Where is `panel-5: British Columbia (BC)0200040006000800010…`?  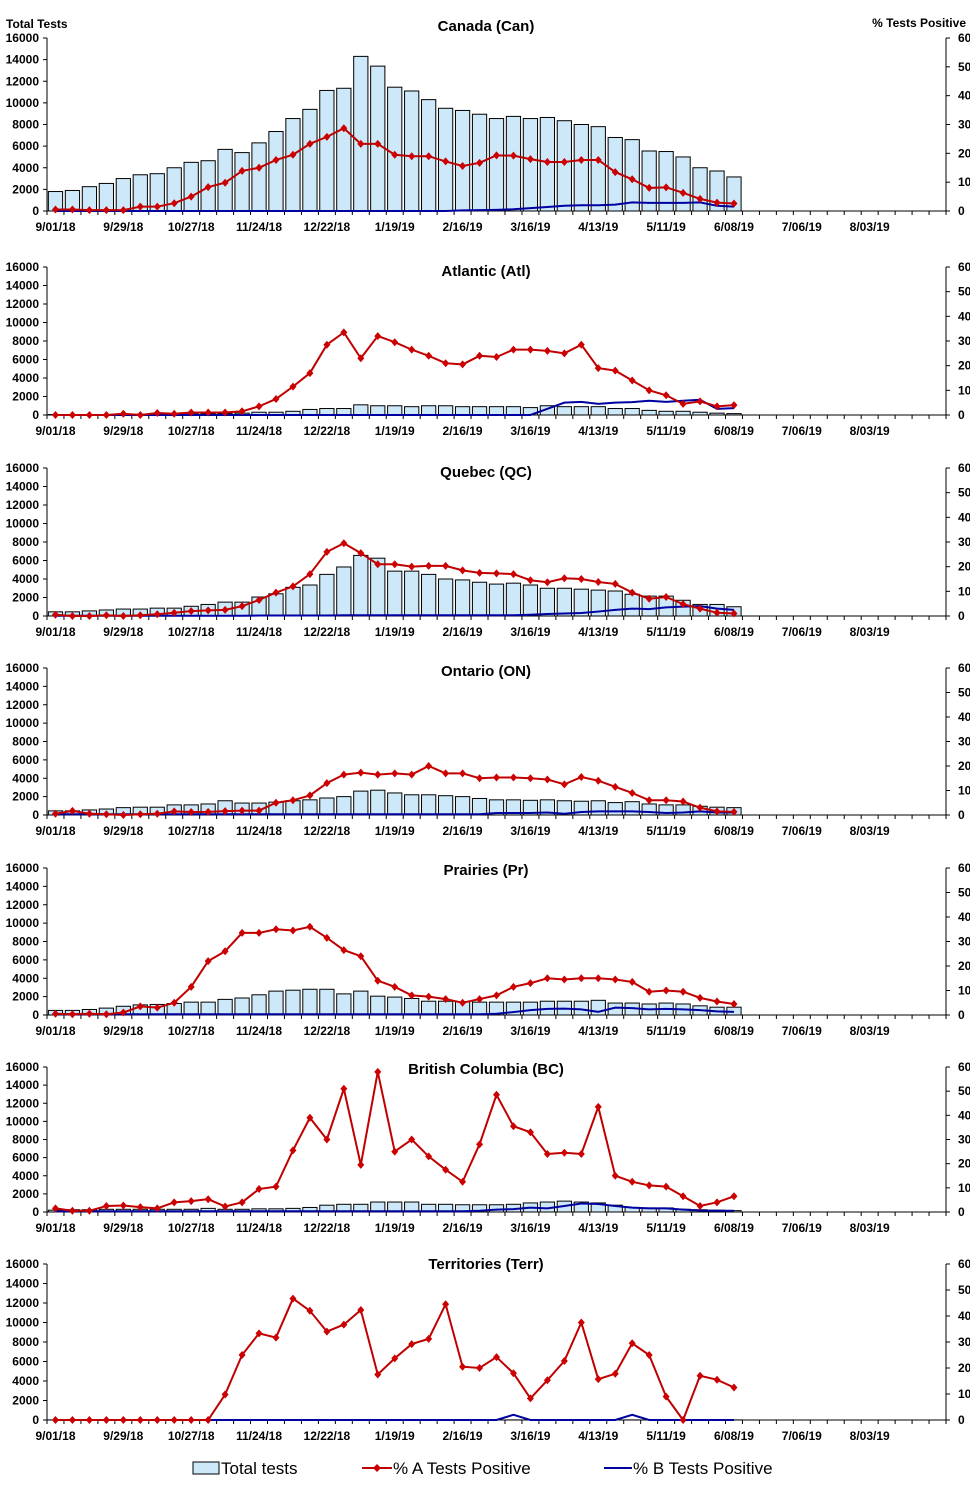 panel-5: British Columbia (BC)0200040006000800010… is located at coordinates (488, 1147).